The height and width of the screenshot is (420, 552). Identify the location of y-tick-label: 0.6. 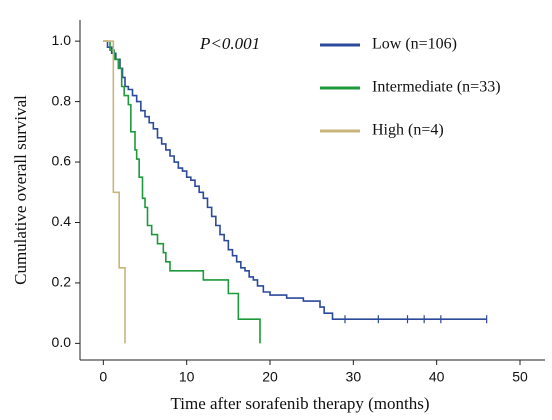
(62, 161).